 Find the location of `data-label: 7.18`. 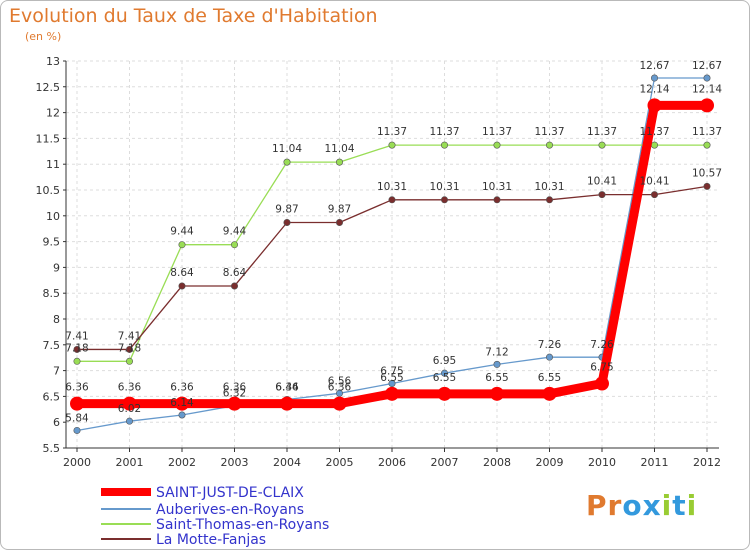

data-label: 7.18 is located at coordinates (76, 348).